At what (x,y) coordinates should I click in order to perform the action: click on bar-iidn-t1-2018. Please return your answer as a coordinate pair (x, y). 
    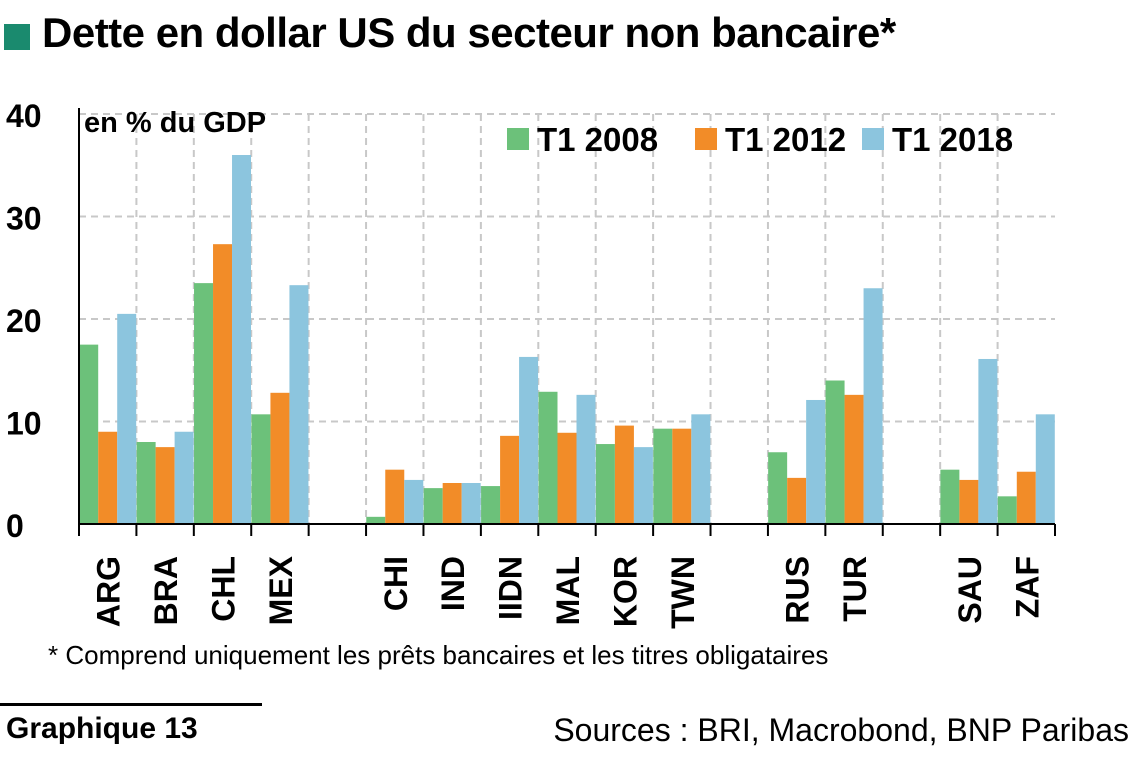
    Looking at the image, I should click on (529, 440).